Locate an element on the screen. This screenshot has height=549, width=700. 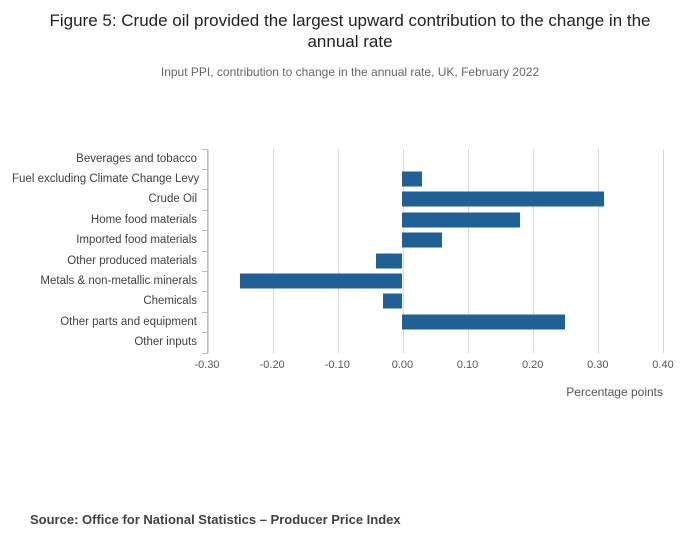
chart-row: Chemicals is located at coordinates (350, 301).